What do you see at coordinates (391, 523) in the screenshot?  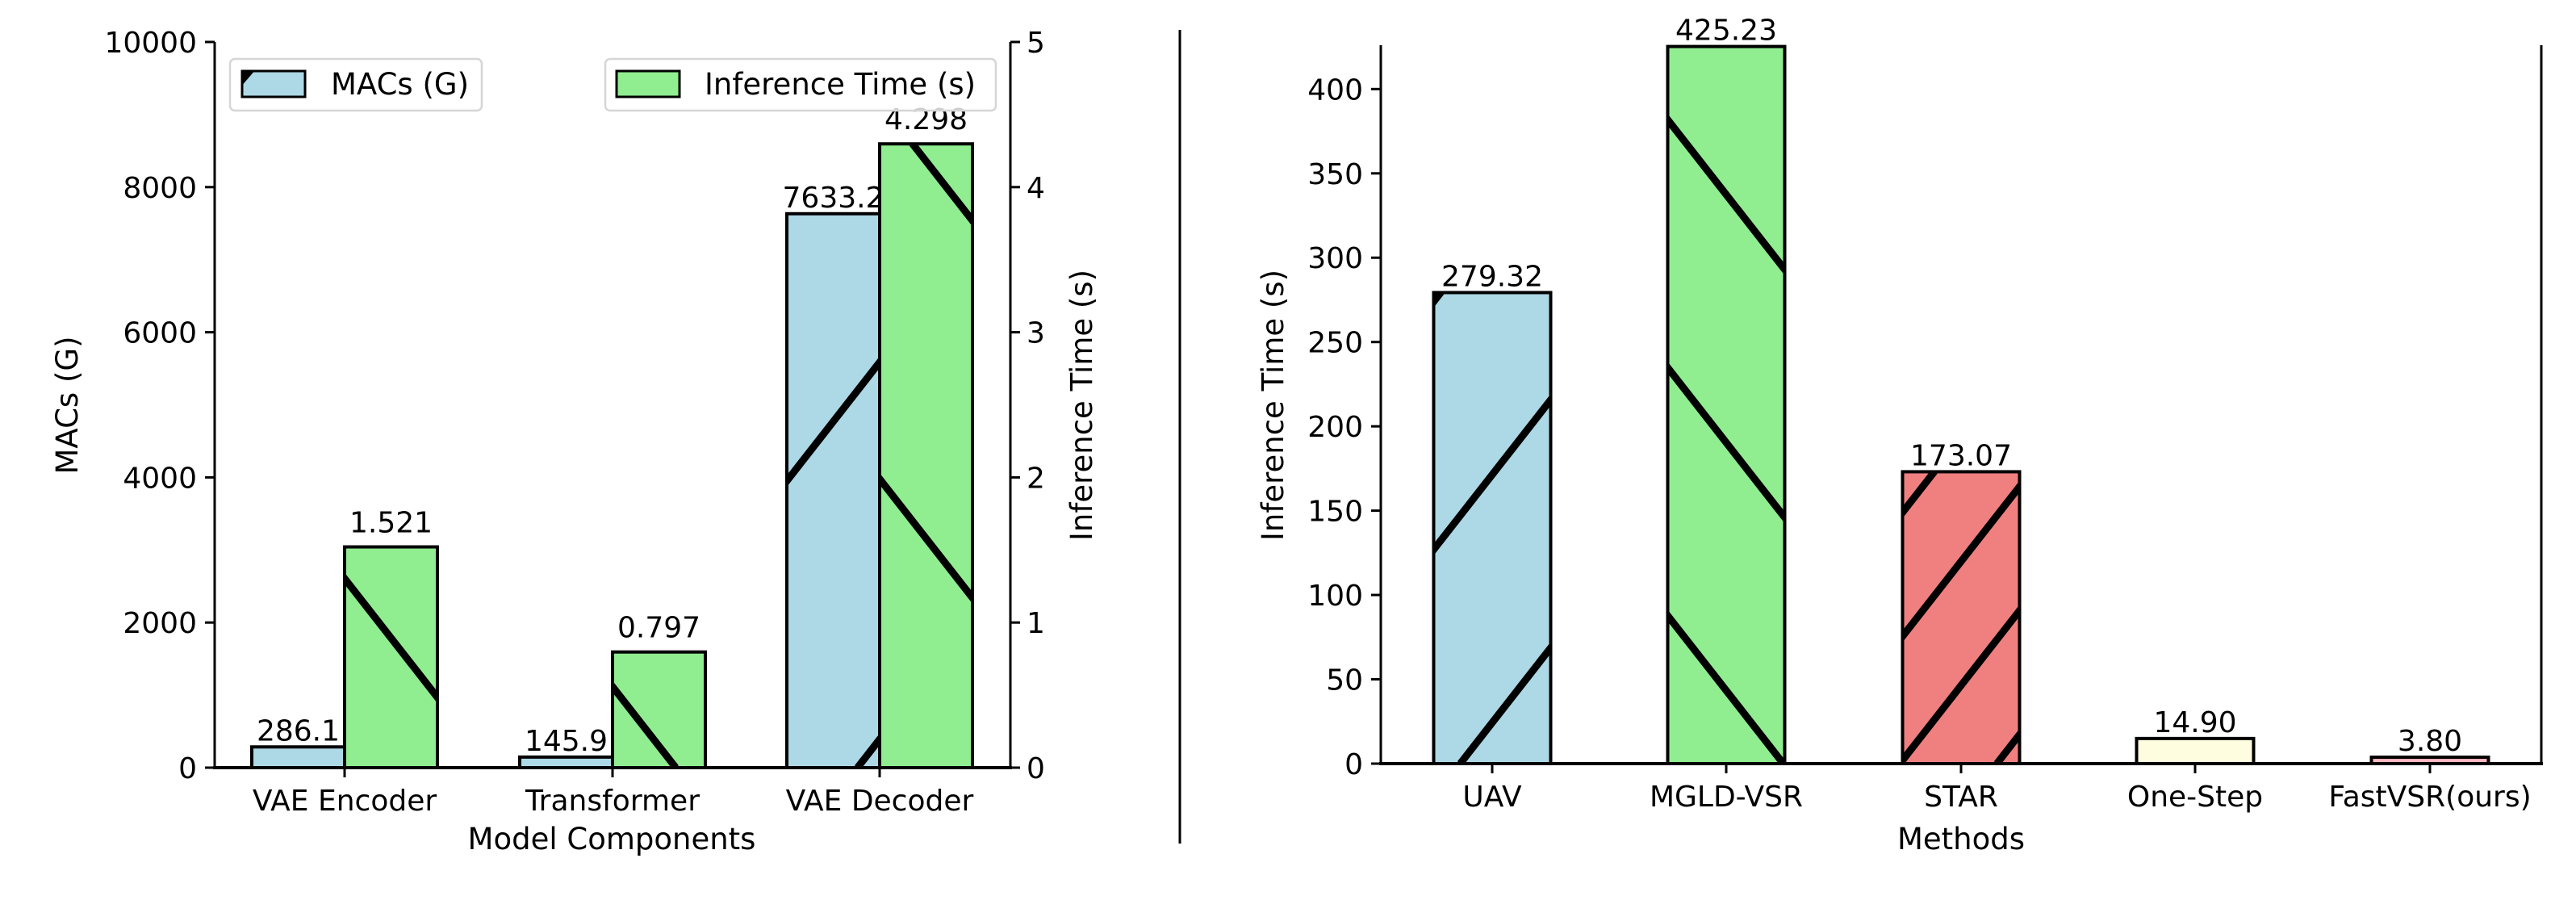 I see `bar-label-inference-time: 1.521` at bounding box center [391, 523].